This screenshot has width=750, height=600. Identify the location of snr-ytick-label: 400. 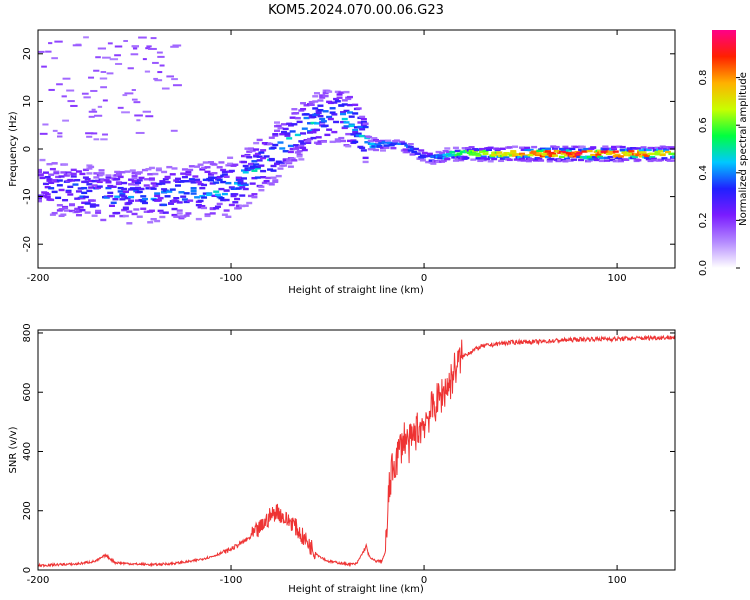
(27, 451).